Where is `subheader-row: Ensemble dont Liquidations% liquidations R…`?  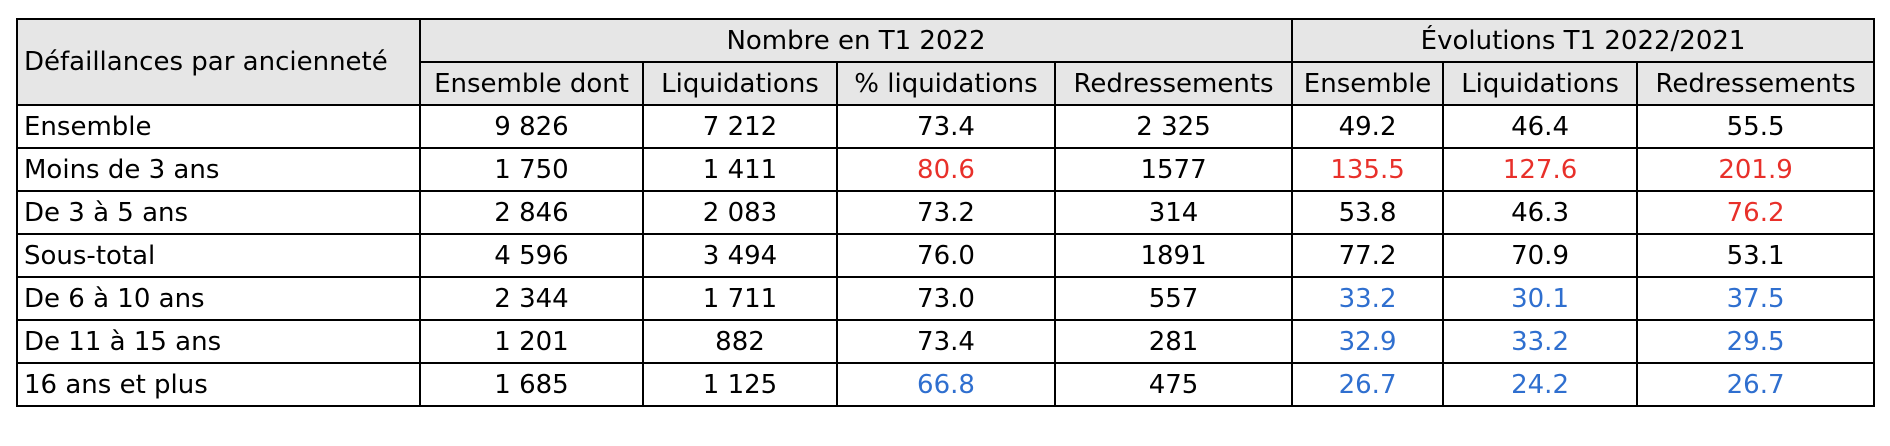
subheader-row: Ensemble dont Liquidations% liquidations R… is located at coordinates (946, 83).